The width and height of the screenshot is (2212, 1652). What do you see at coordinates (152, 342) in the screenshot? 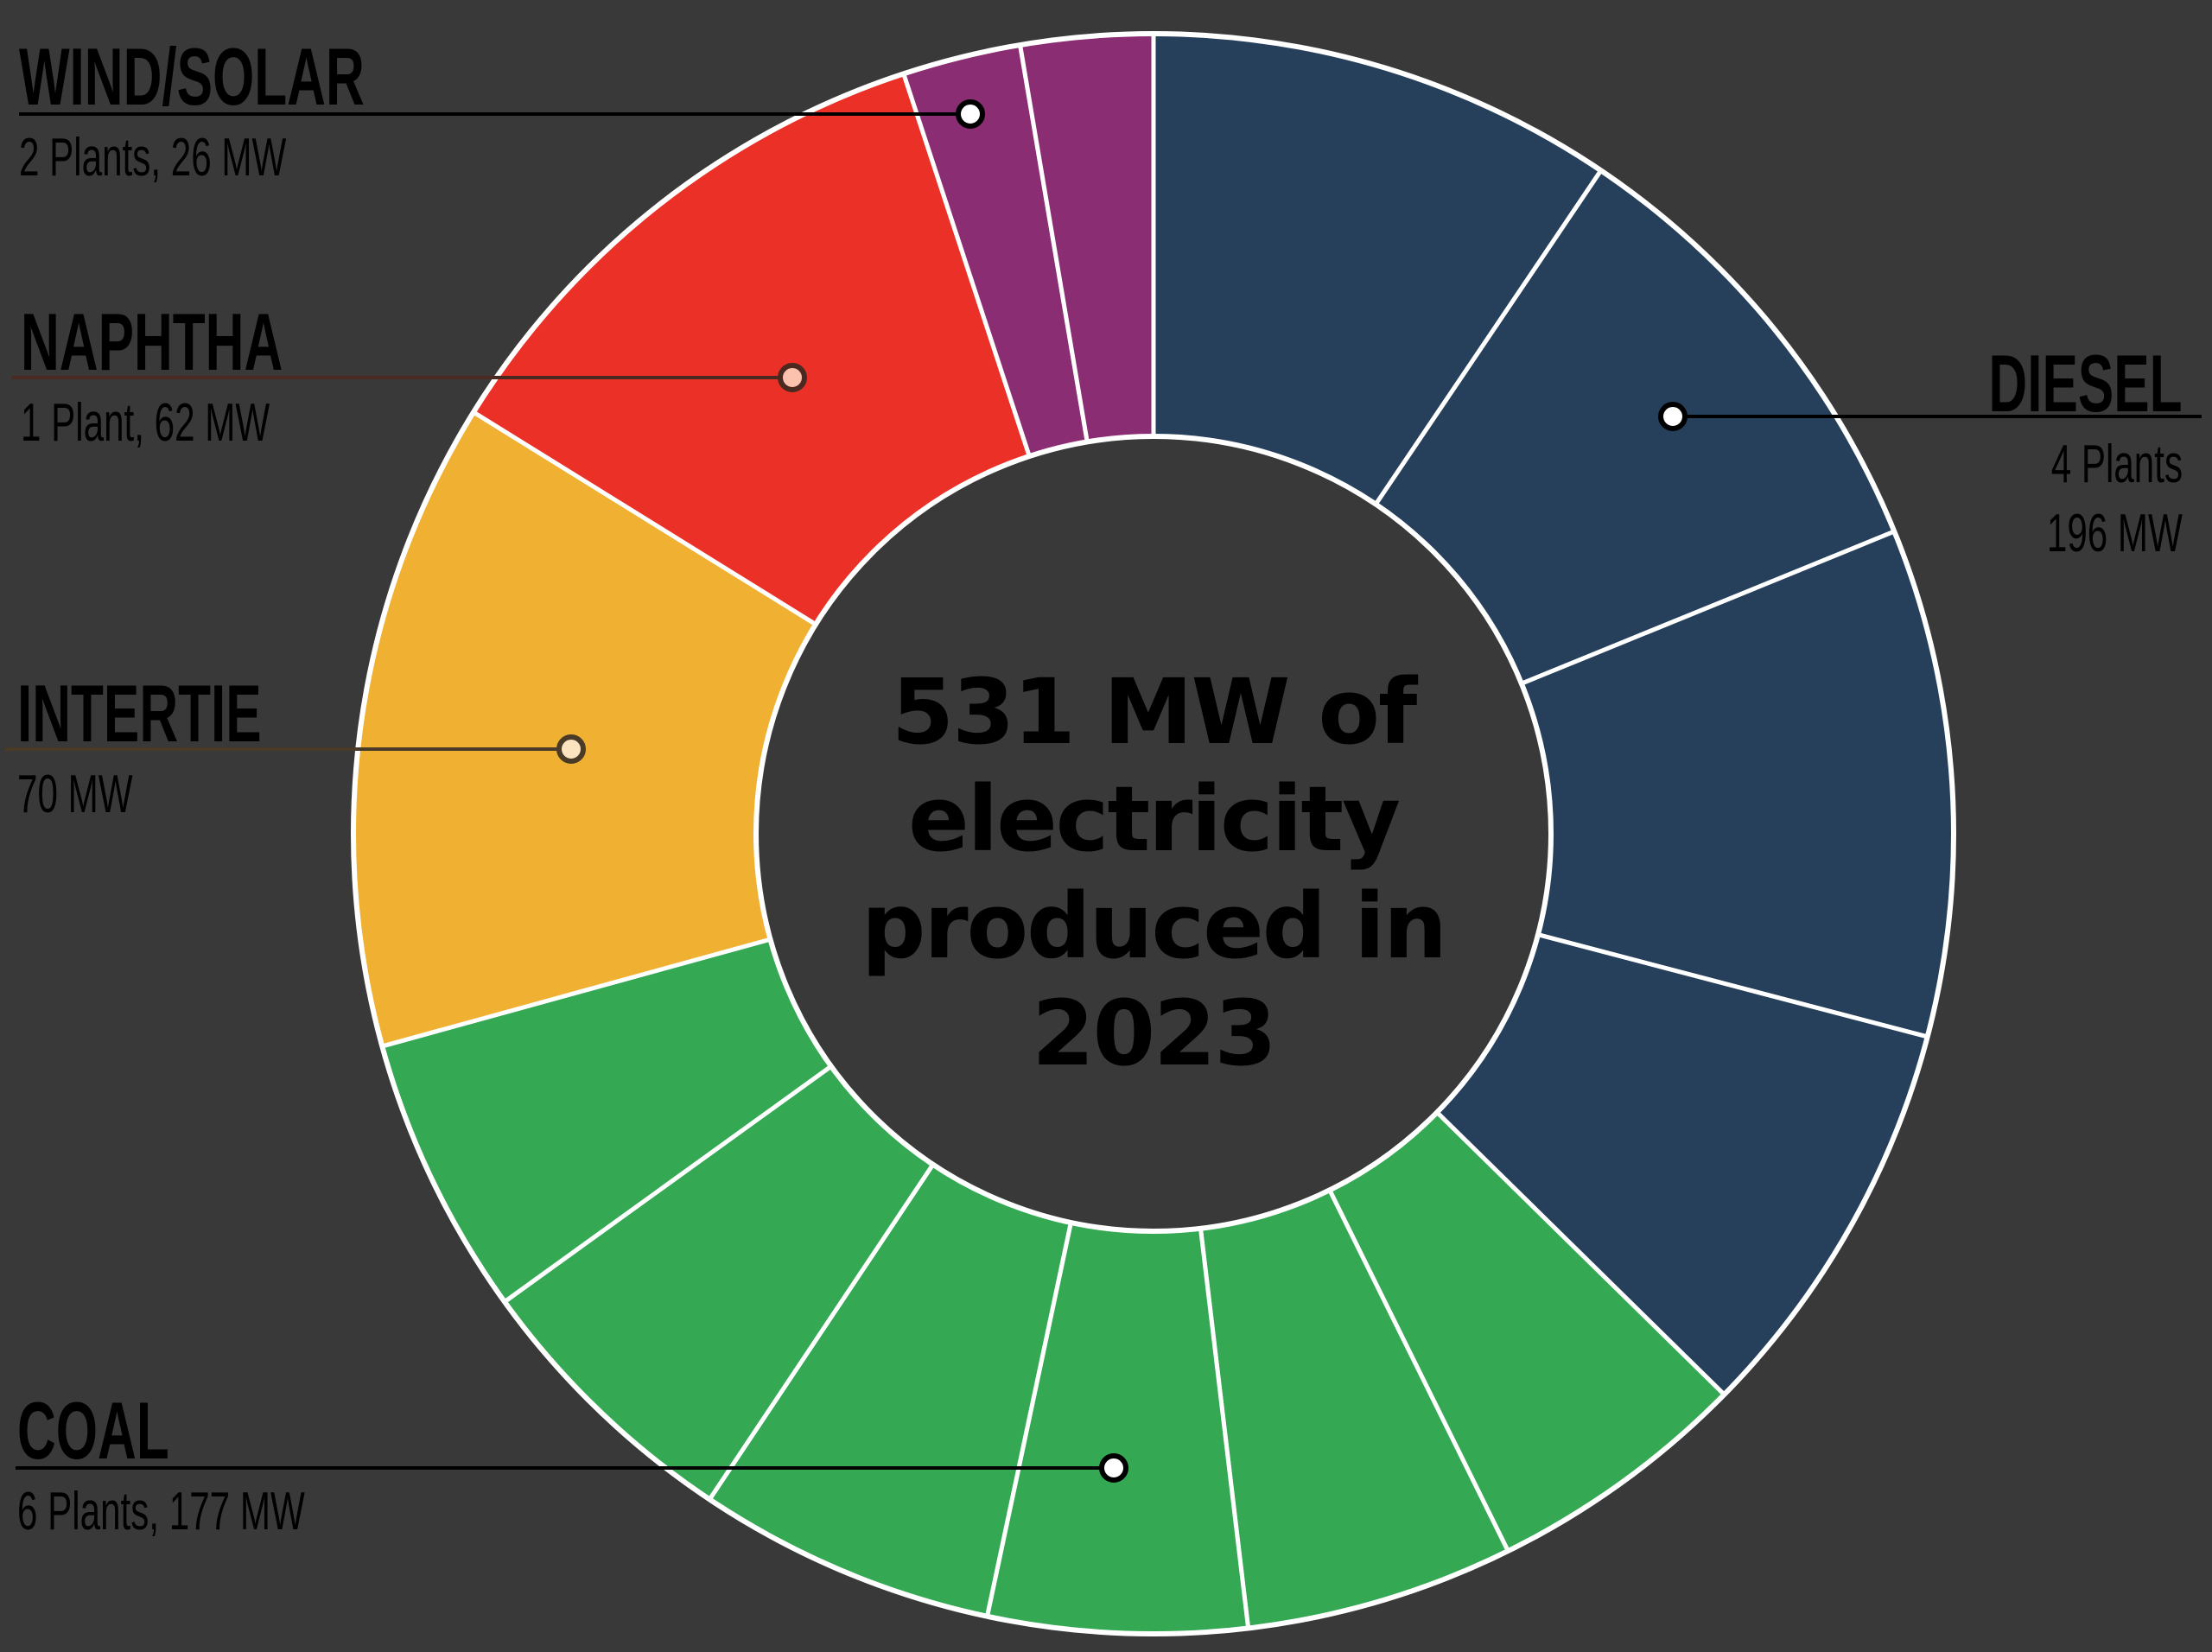
I see `callout-title: NAPHTHA` at bounding box center [152, 342].